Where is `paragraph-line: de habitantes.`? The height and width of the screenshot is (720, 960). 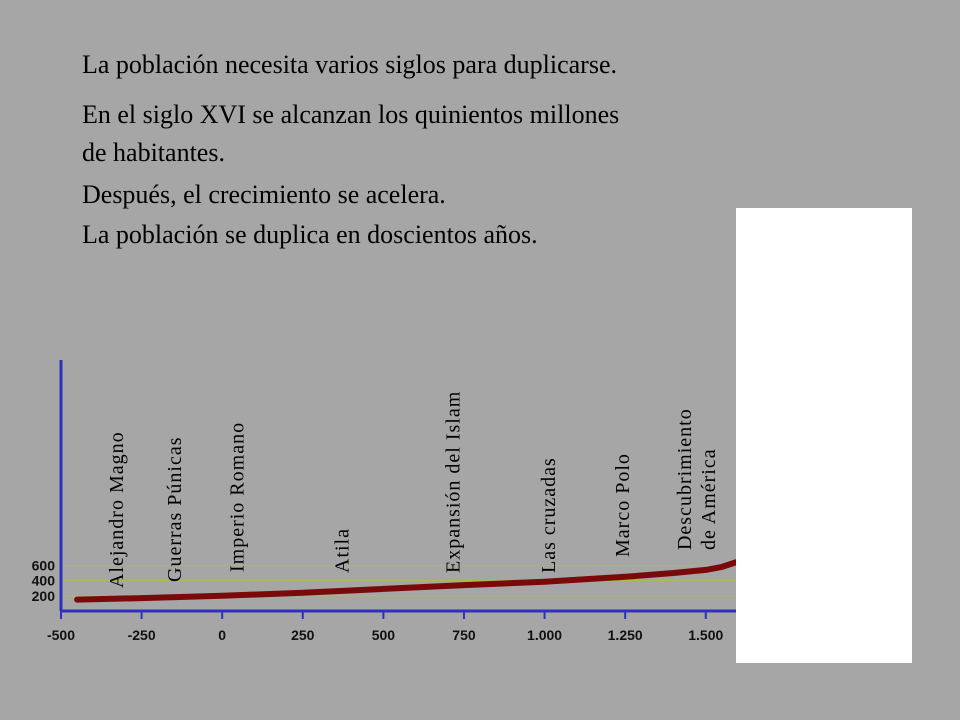
paragraph-line: de habitantes. is located at coordinates (153, 152).